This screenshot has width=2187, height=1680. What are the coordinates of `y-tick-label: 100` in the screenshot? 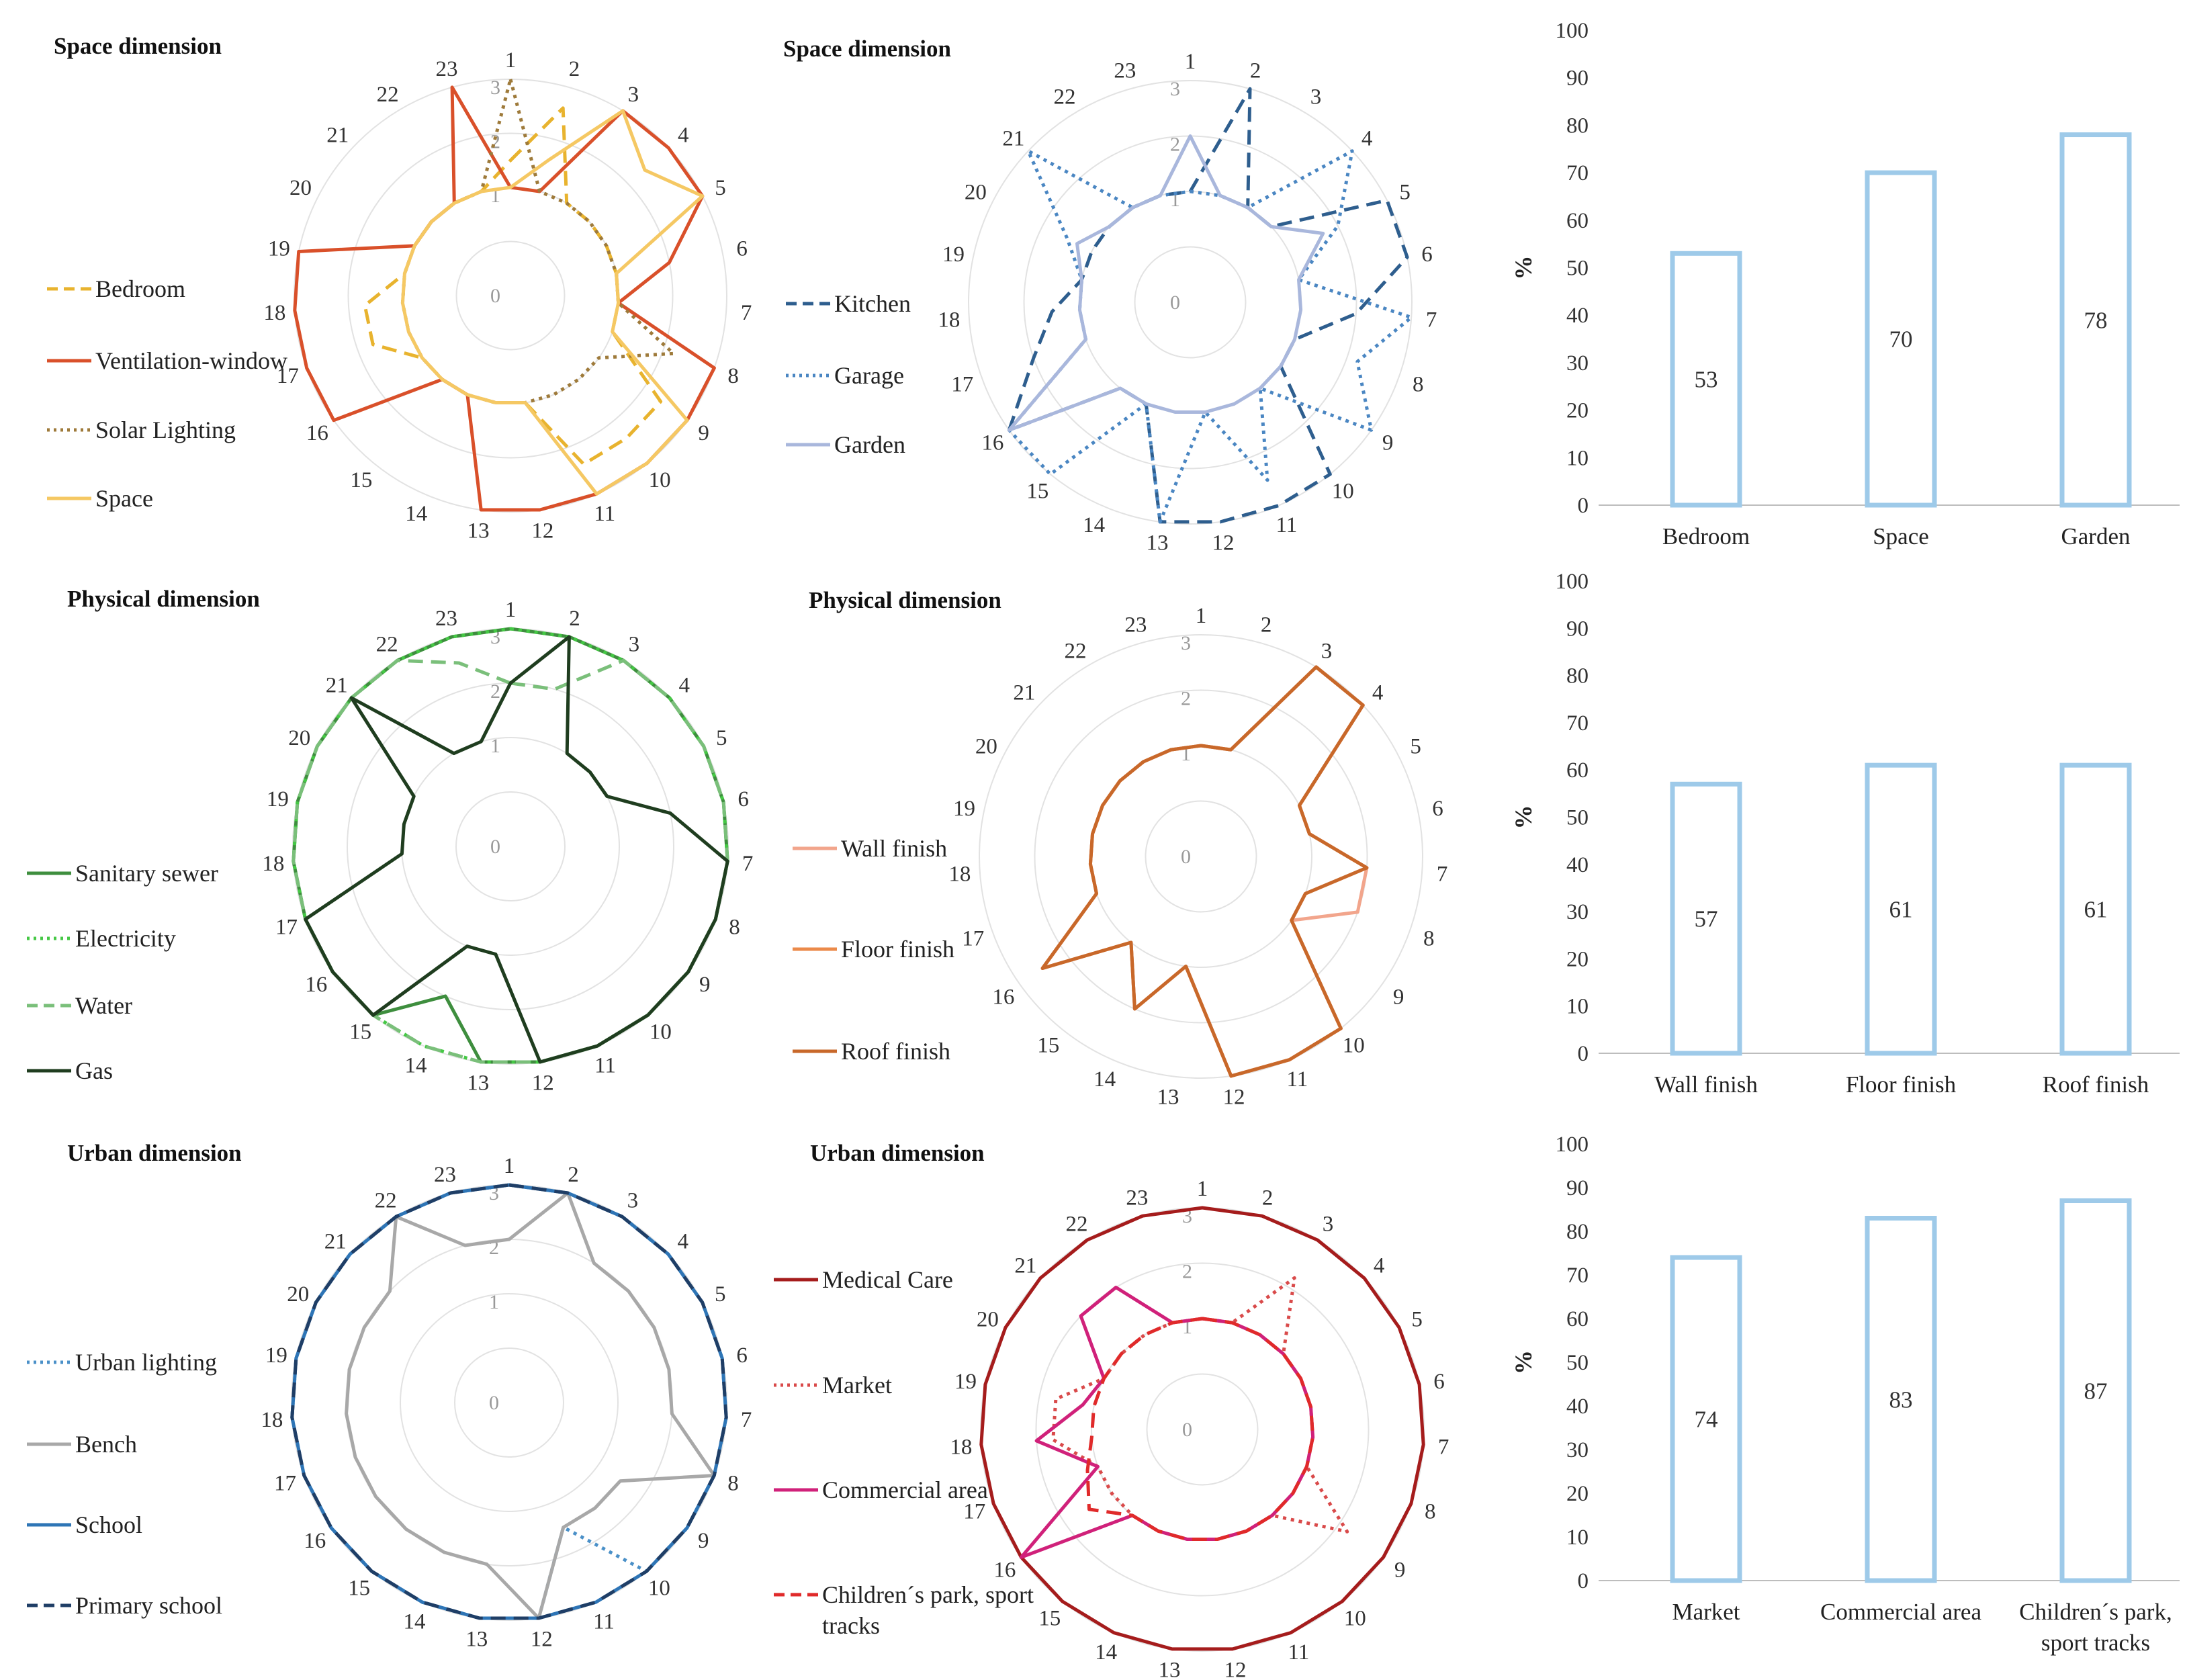 It's located at (1572, 31).